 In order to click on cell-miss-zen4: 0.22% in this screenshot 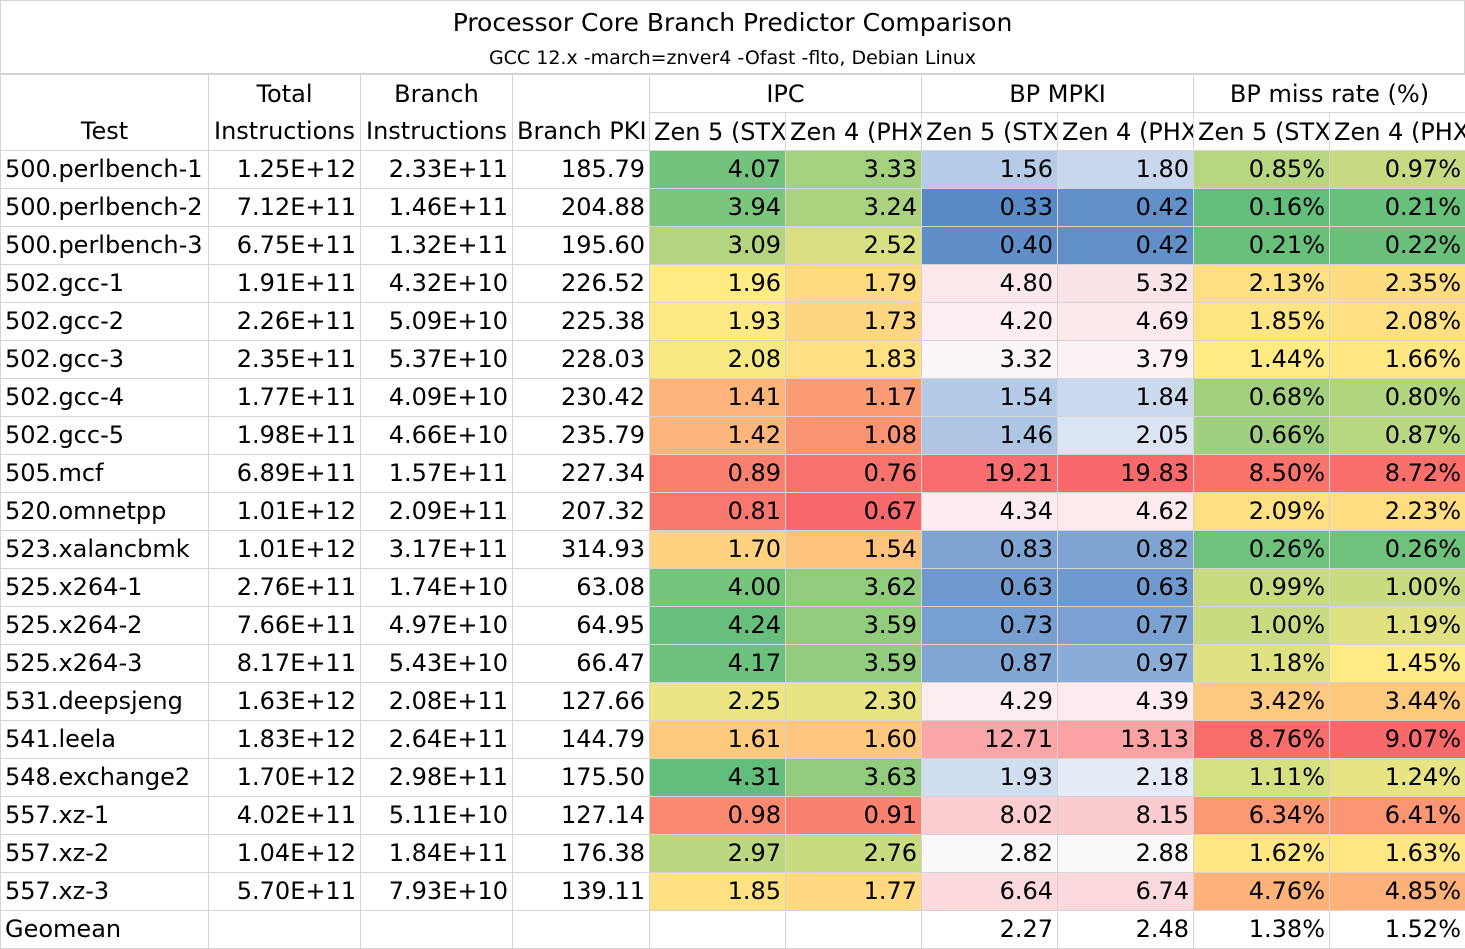, I will do `click(1396, 245)`.